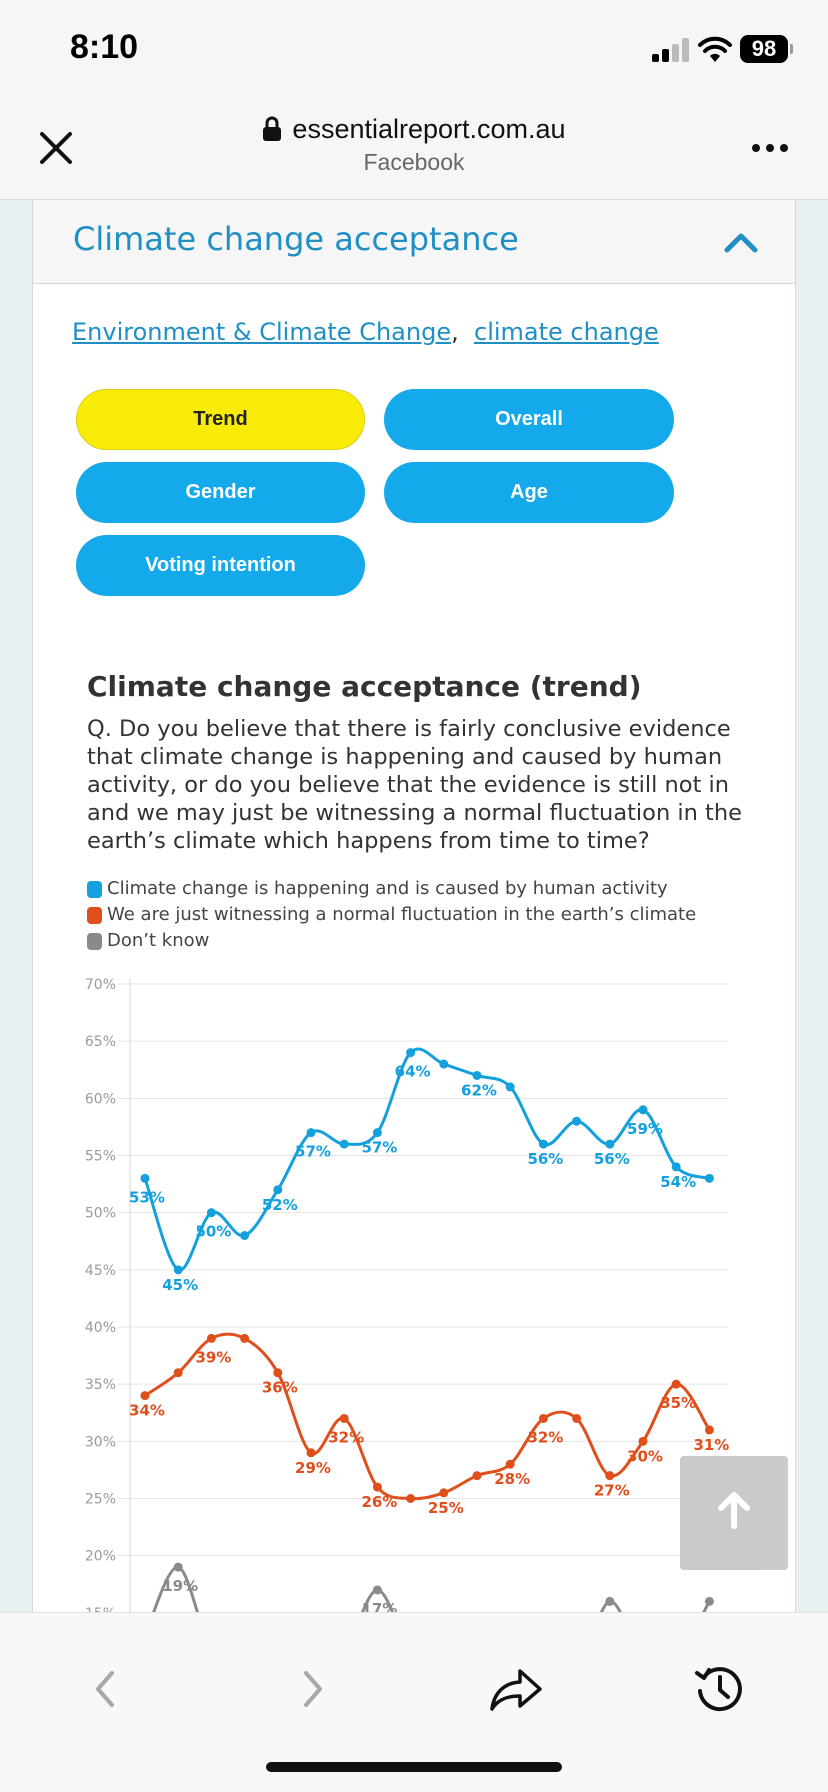 Image resolution: width=828 pixels, height=1792 pixels. I want to click on data-label: 28%, so click(512, 1479).